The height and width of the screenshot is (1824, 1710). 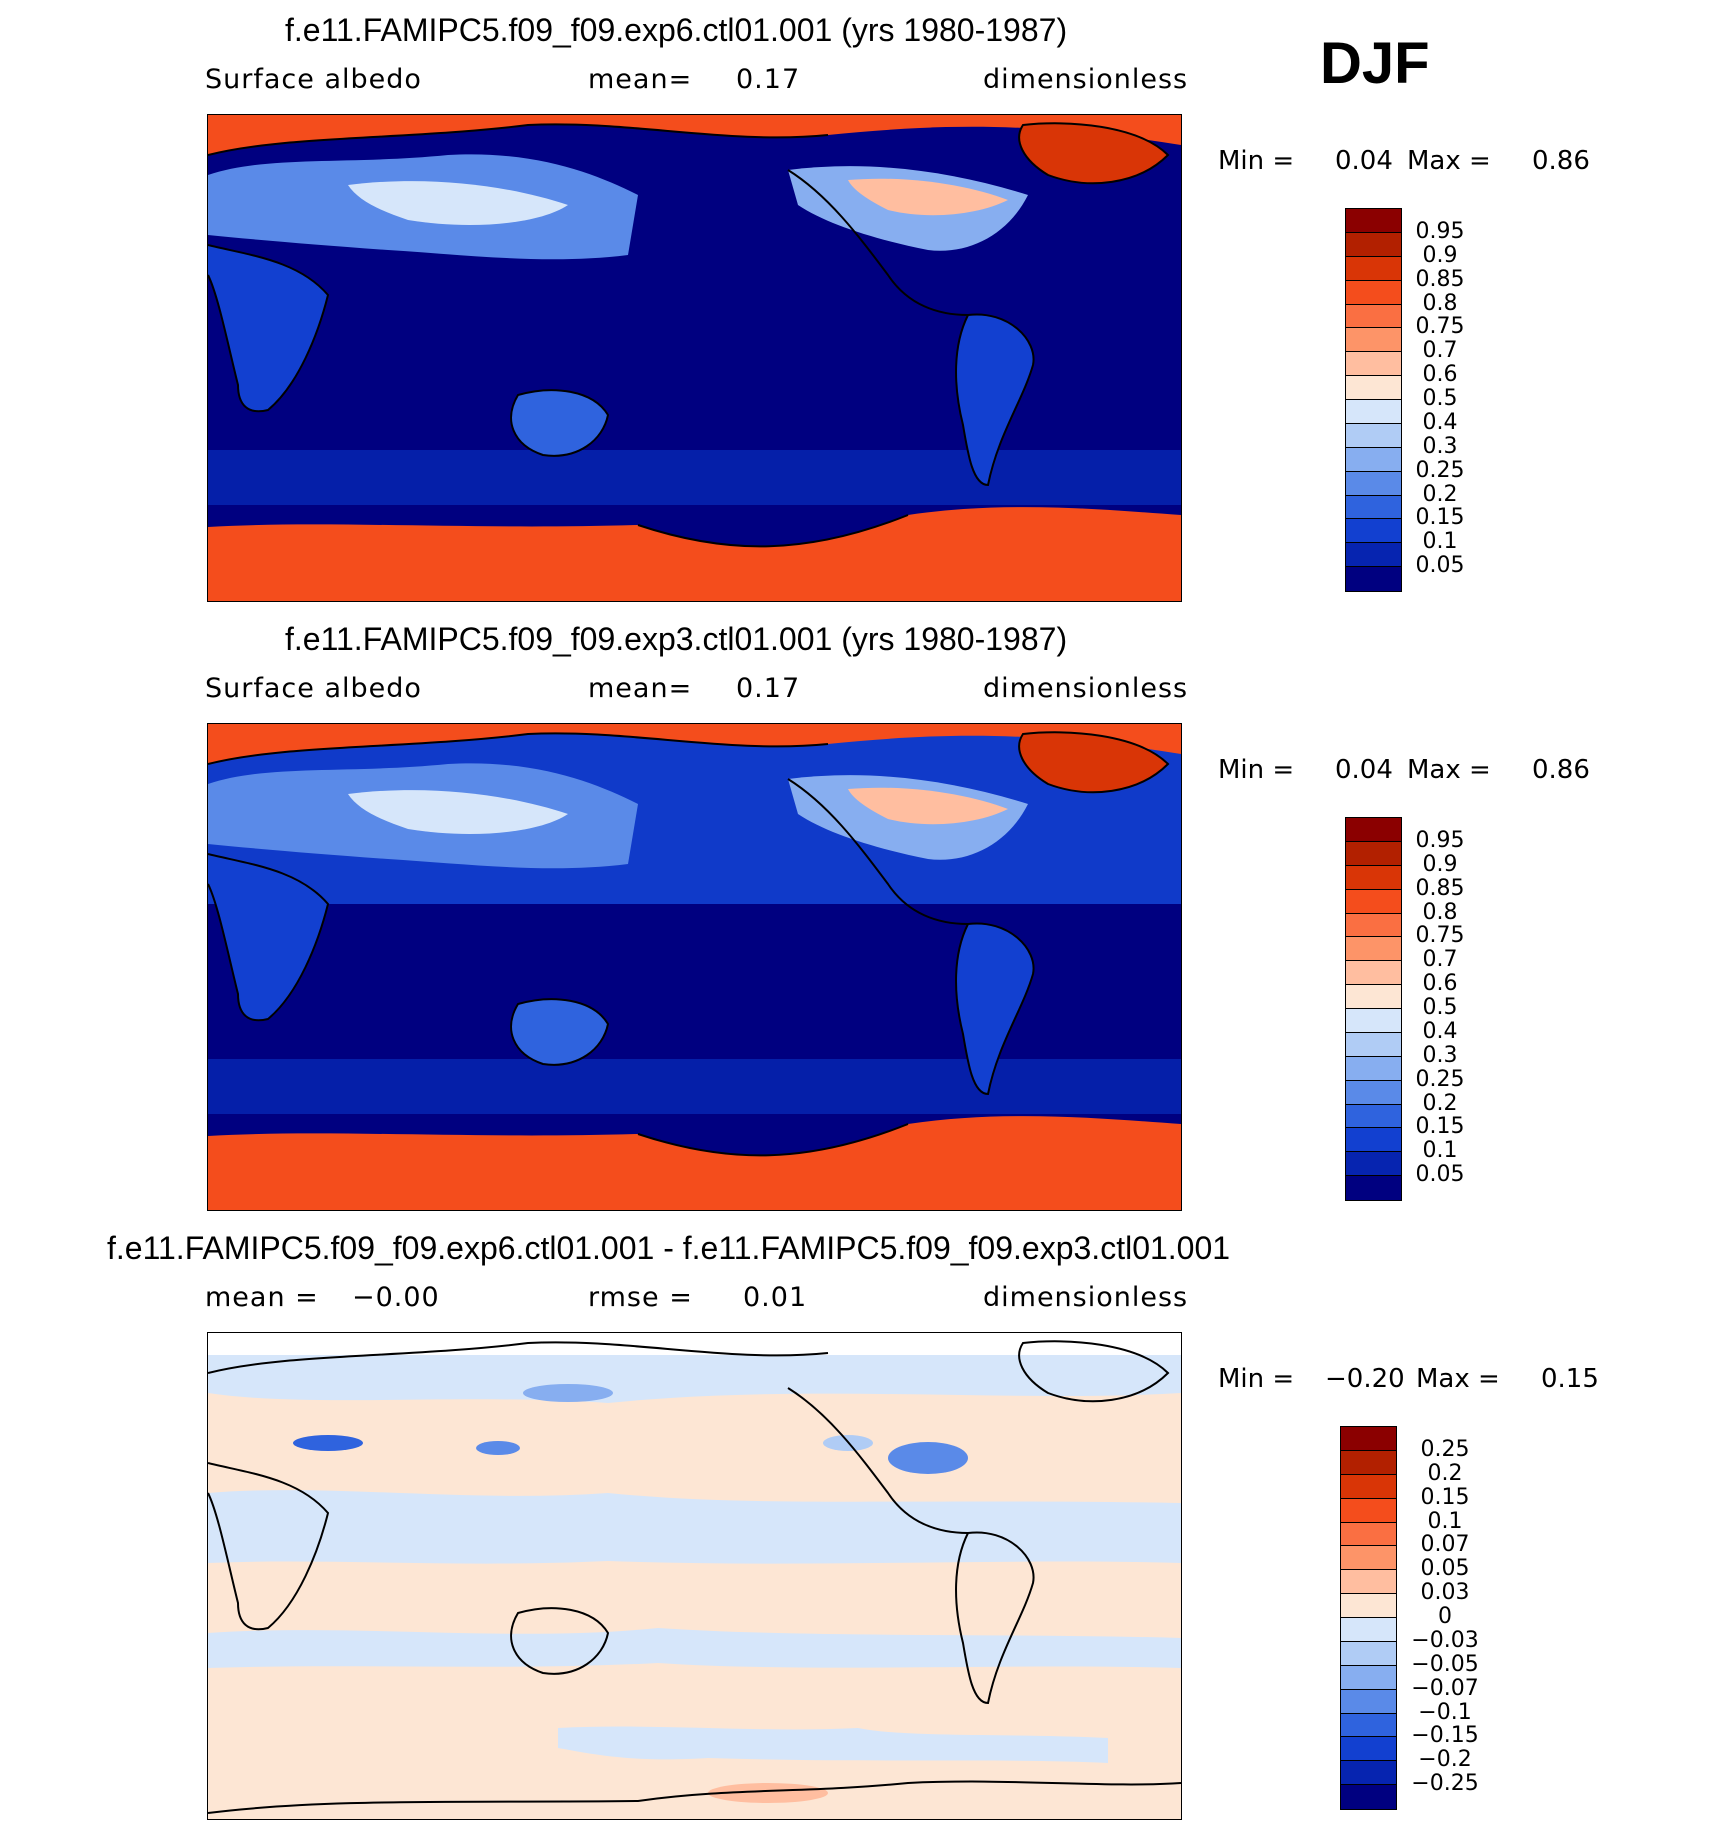 I want to click on panel2-mean-label: mean=, so click(x=640, y=688).